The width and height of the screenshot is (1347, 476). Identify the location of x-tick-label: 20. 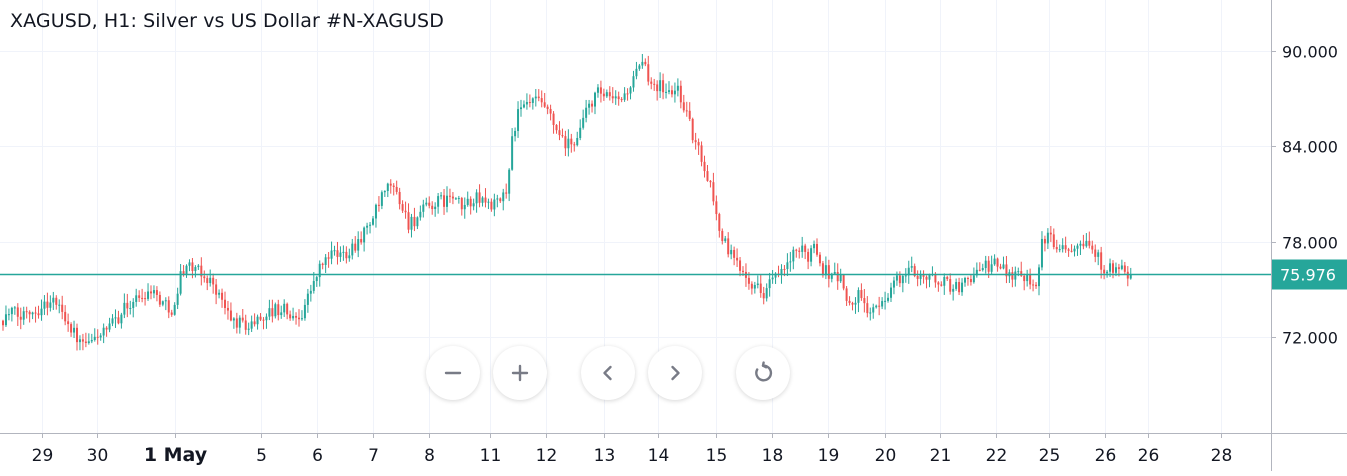
(886, 456).